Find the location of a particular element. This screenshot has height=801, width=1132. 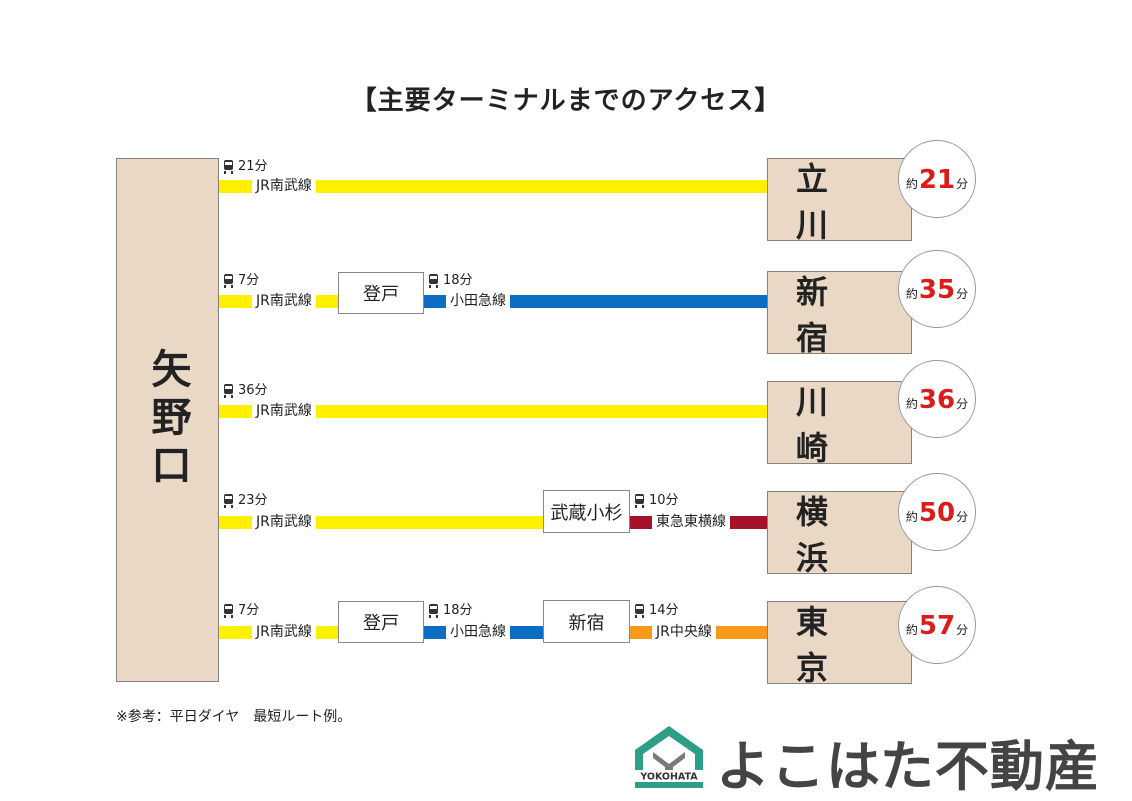

travel-time: 23分 is located at coordinates (245, 501).